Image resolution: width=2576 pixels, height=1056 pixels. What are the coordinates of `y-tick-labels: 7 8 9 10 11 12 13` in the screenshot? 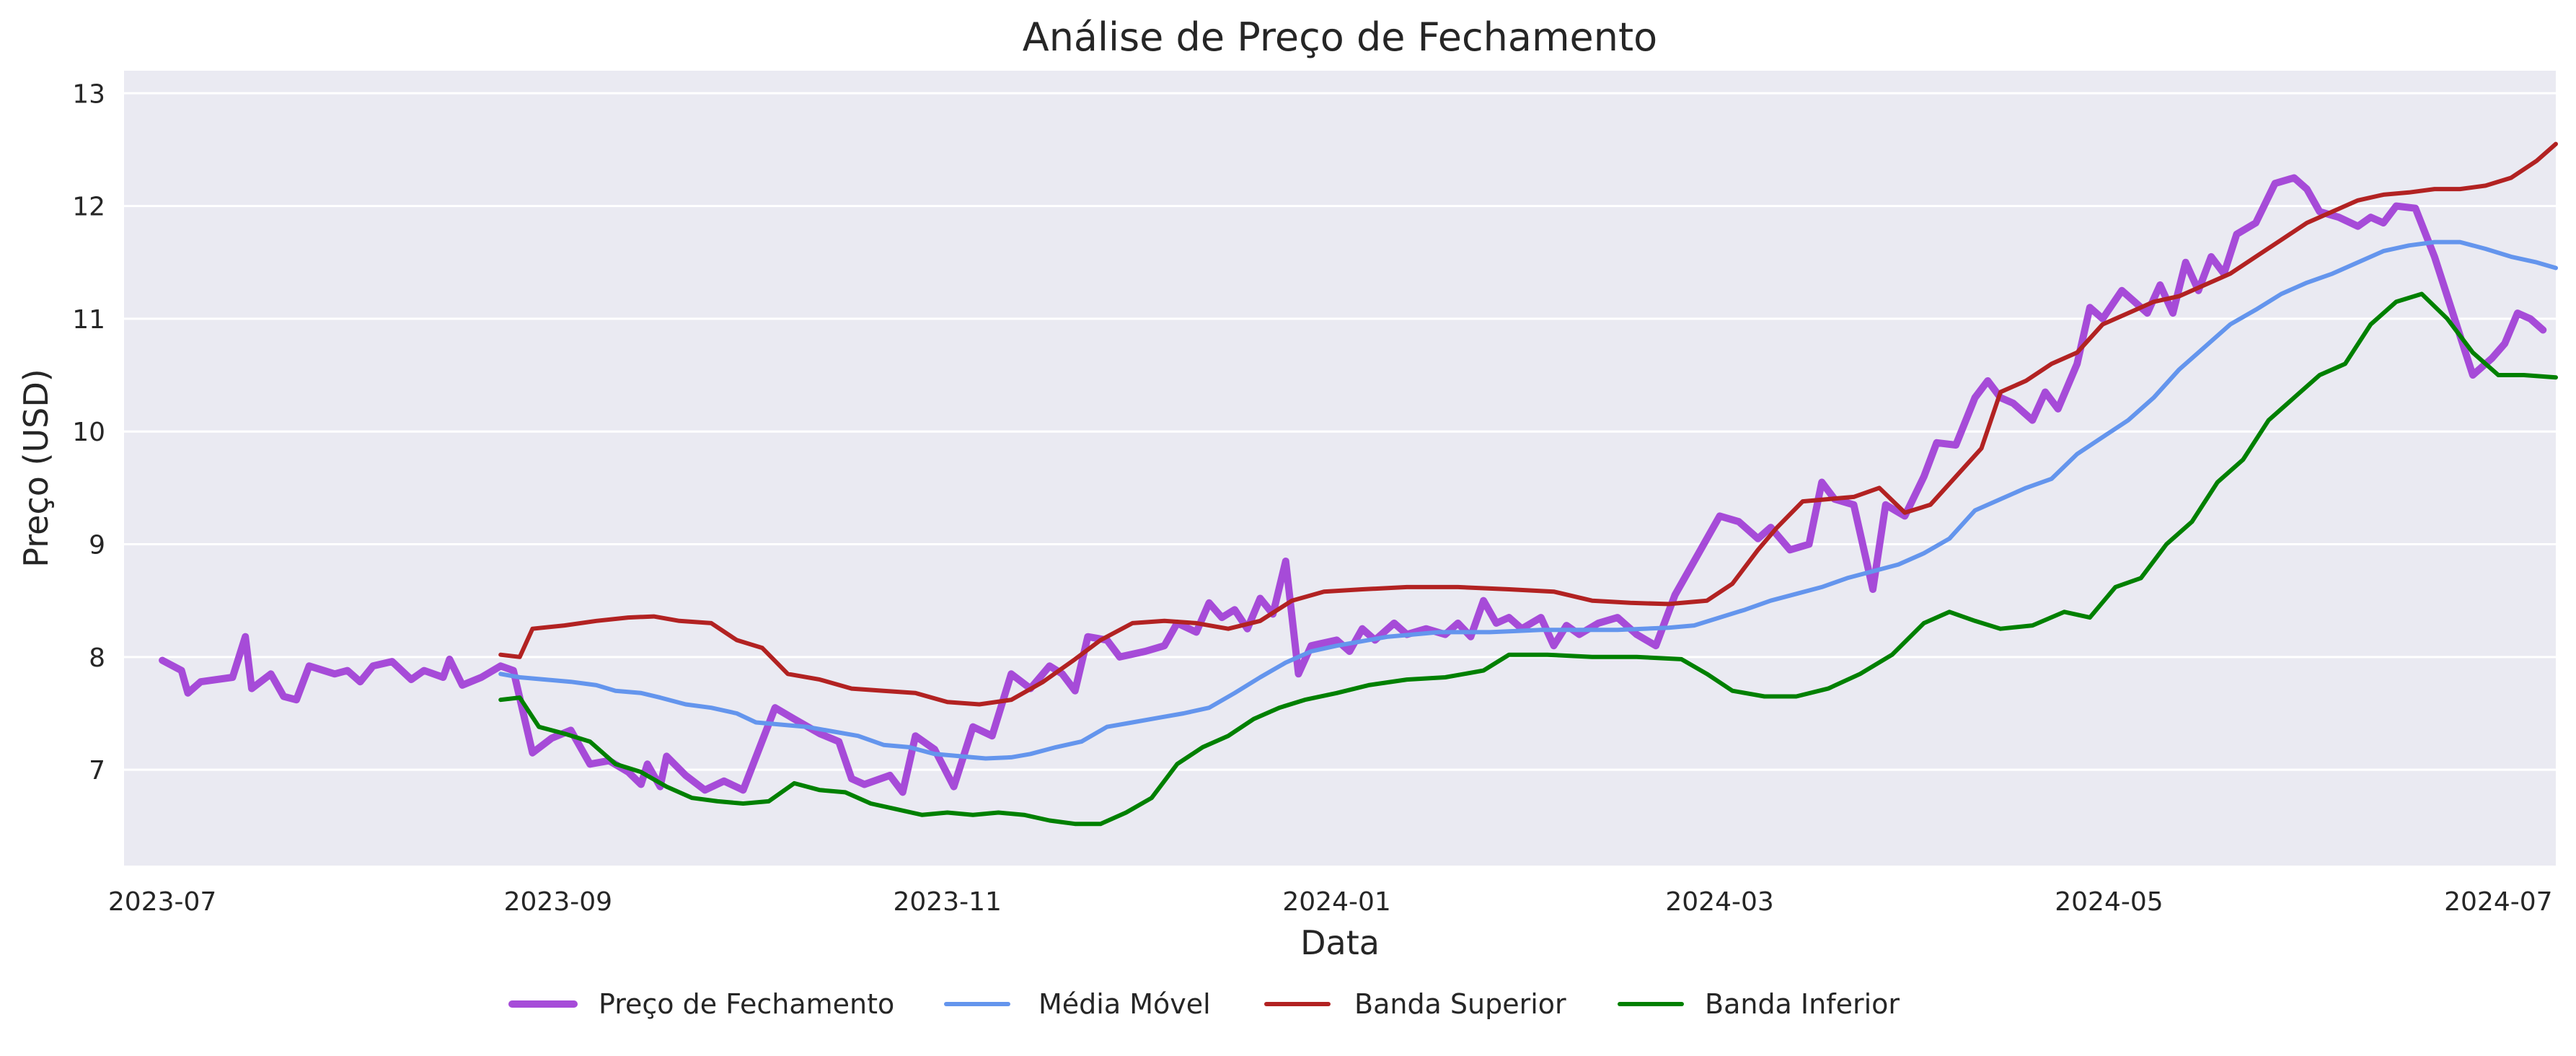 It's located at (88, 433).